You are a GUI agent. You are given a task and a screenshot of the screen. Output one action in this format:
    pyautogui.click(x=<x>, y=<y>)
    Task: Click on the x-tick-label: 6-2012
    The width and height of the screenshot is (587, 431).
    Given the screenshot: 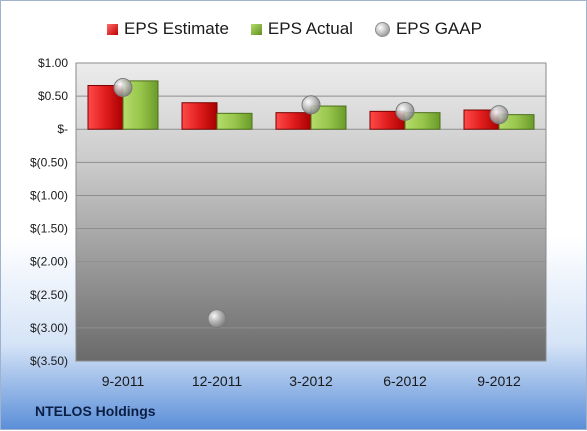 What is the action you would take?
    pyautogui.click(x=405, y=381)
    